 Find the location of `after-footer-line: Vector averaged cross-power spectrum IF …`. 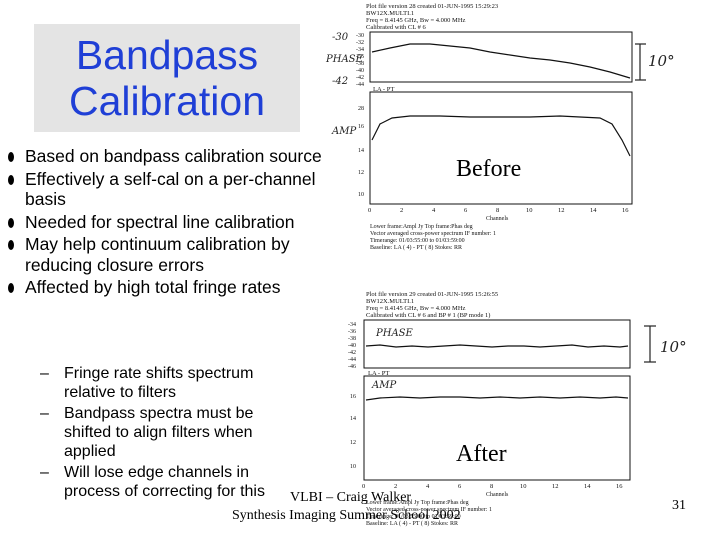

after-footer-line: Vector averaged cross-power spectrum IF … is located at coordinates (429, 510).